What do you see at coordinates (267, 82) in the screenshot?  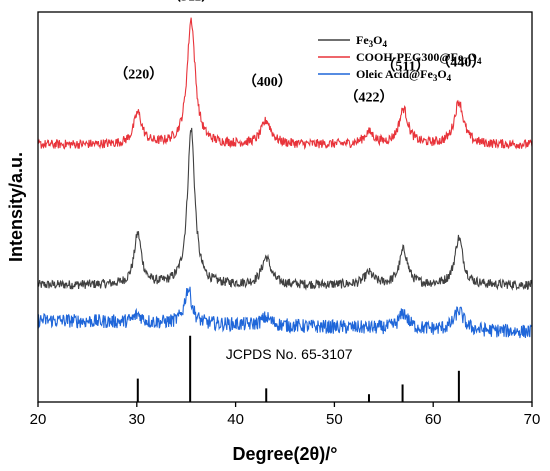 I see `peak-label-2: （400）` at bounding box center [267, 82].